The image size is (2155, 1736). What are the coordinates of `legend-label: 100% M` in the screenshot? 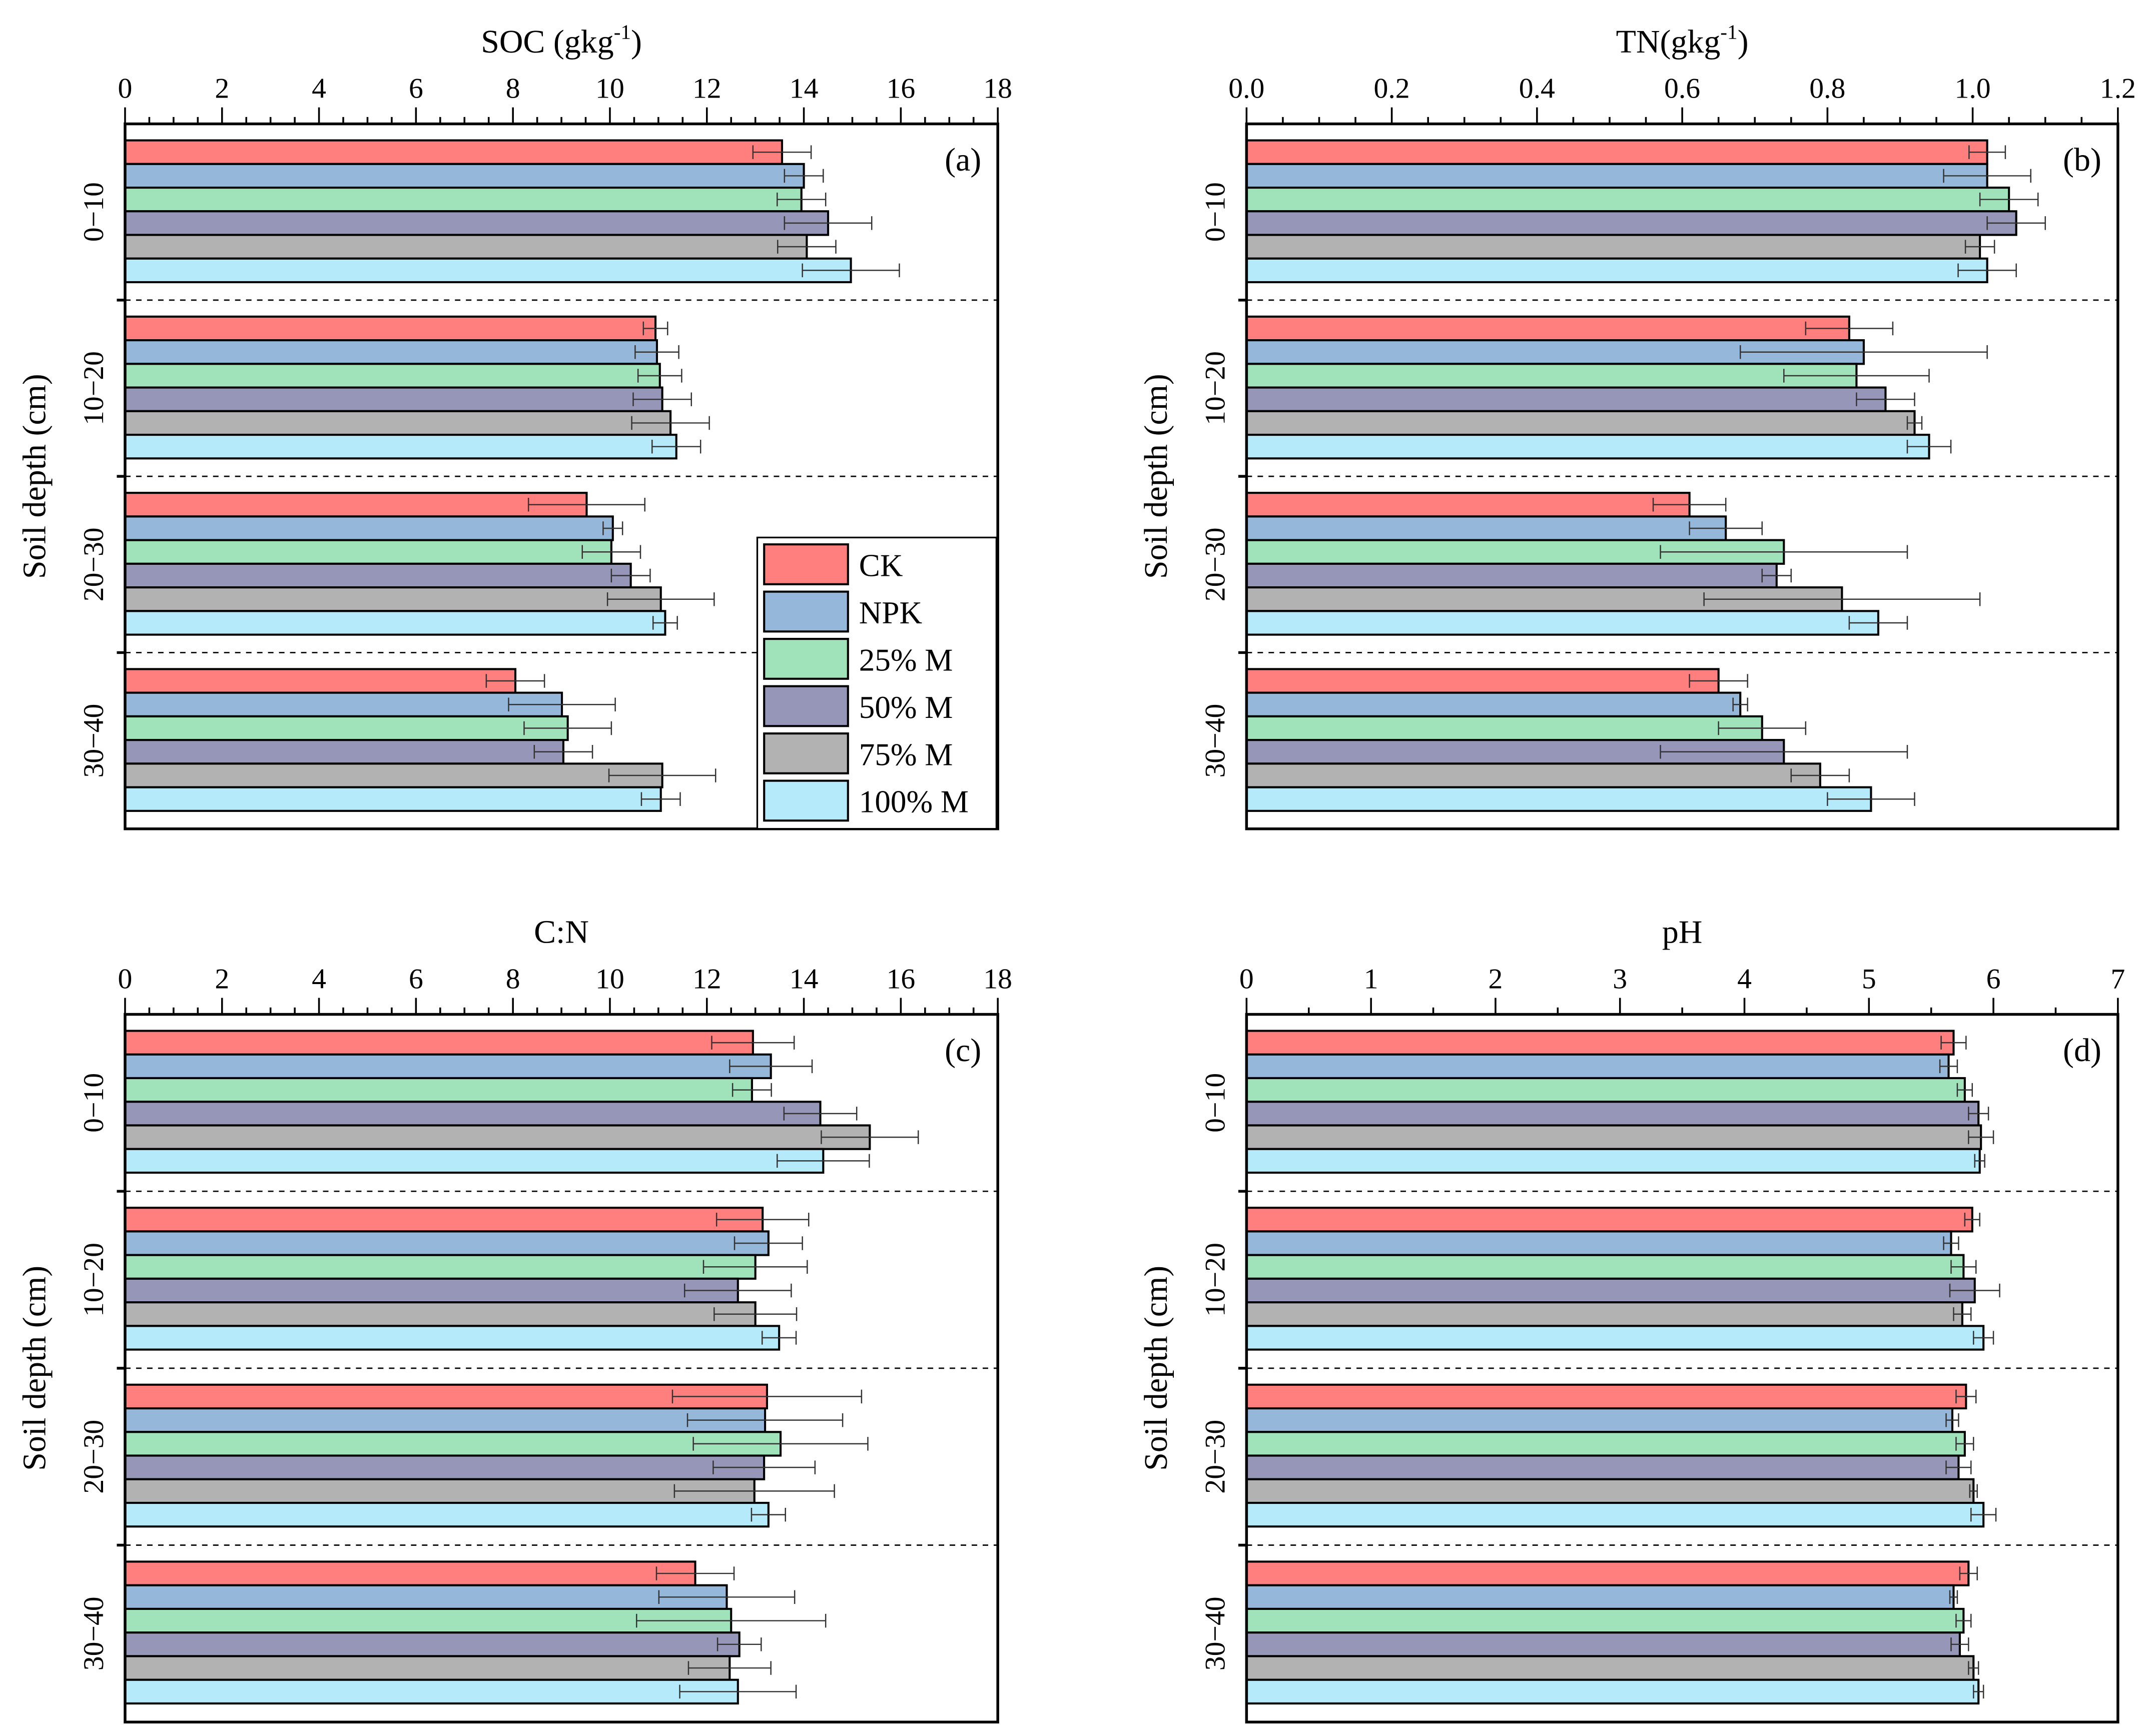 It's located at (914, 801).